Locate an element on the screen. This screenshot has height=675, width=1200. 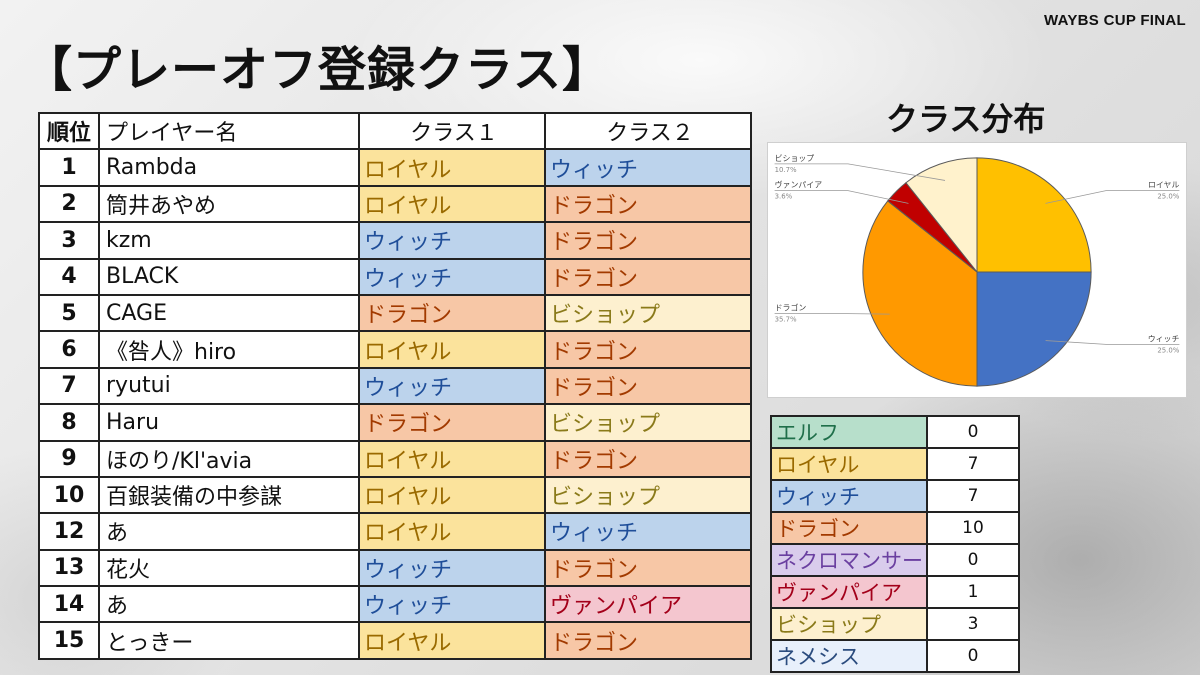
rank-cell: 12 is located at coordinates (69, 531).